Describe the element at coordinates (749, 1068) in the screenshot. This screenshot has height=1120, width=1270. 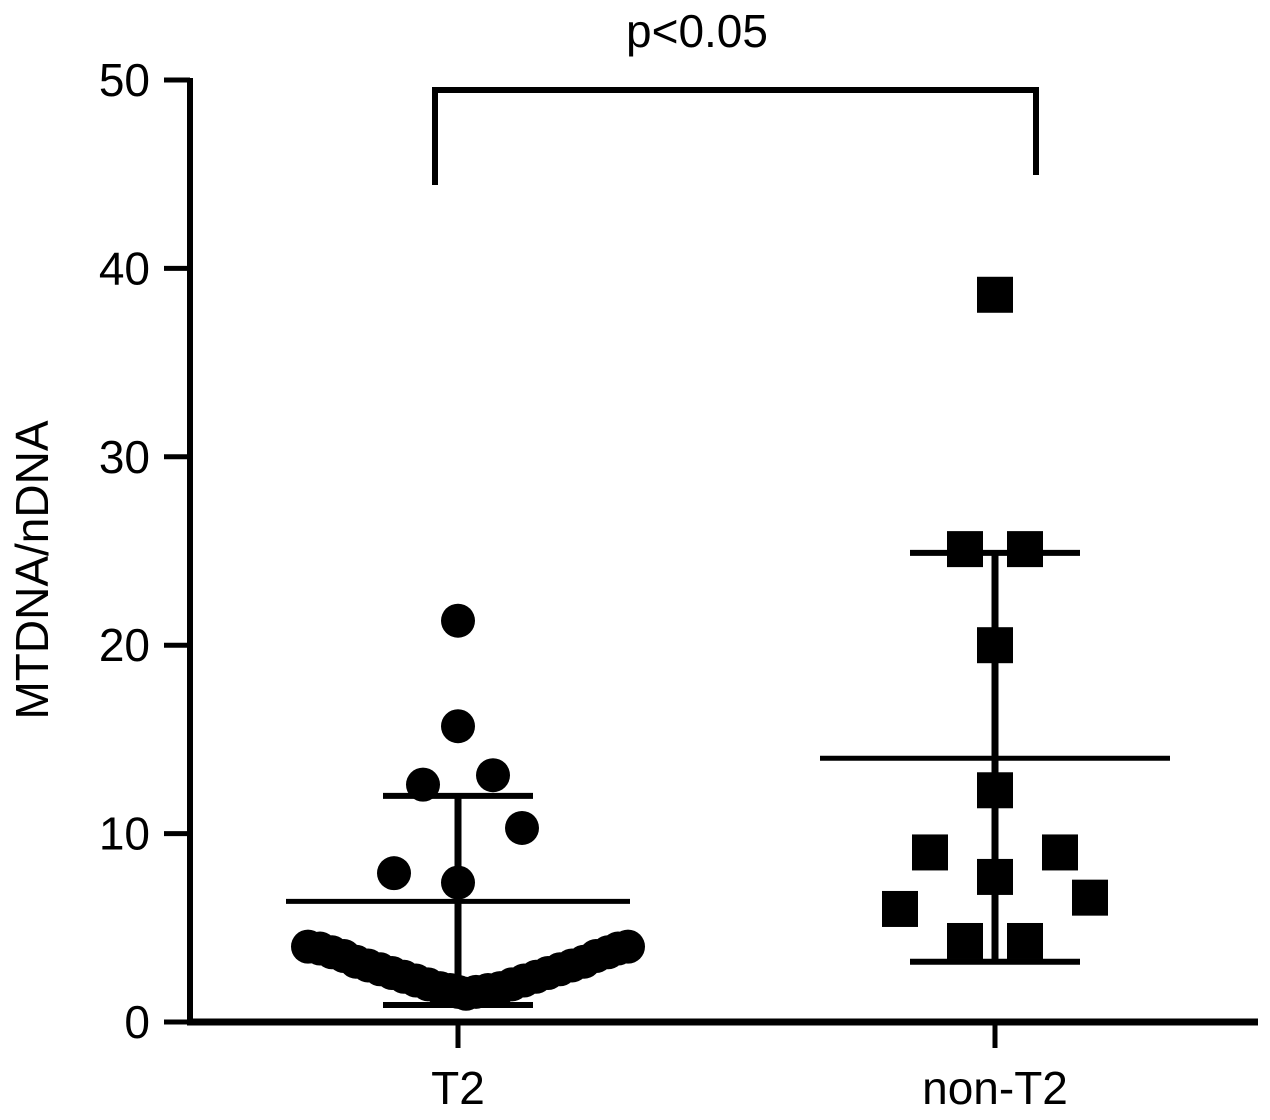
I see `x-axis-ticks: T2 non-T2` at that location.